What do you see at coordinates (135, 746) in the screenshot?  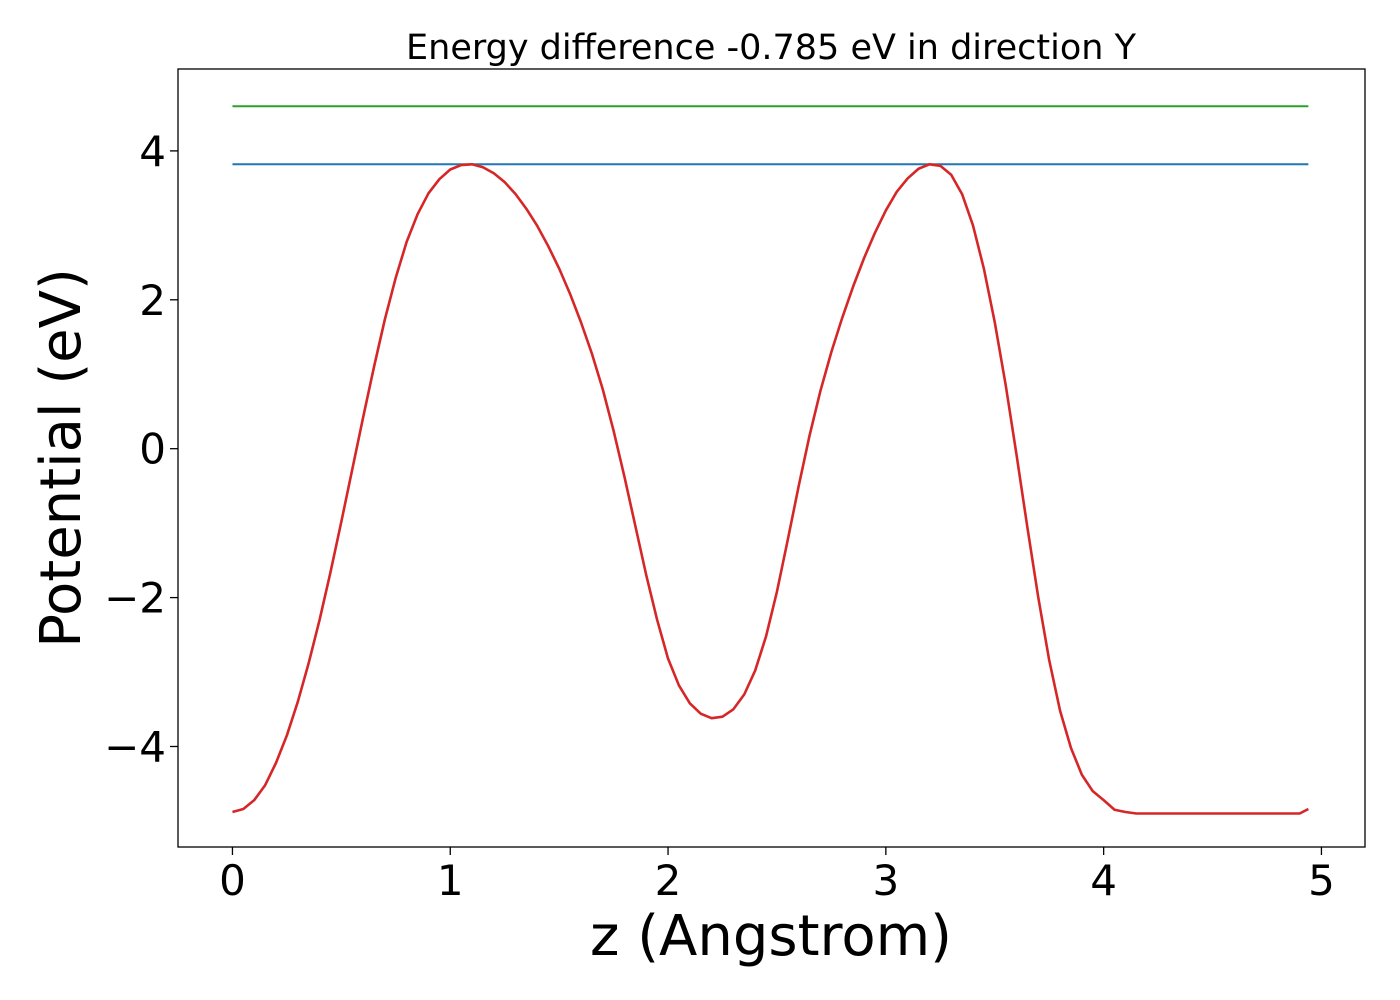 I see `y-tick-label: −4` at bounding box center [135, 746].